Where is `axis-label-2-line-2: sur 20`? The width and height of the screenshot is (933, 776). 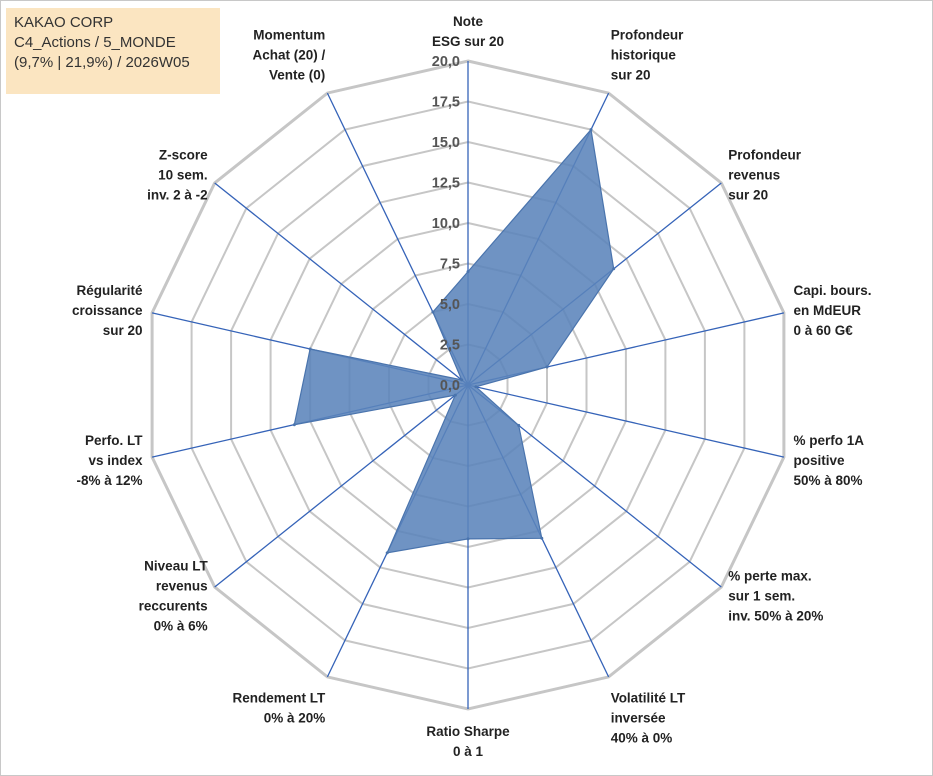 axis-label-2-line-2: sur 20 is located at coordinates (748, 194).